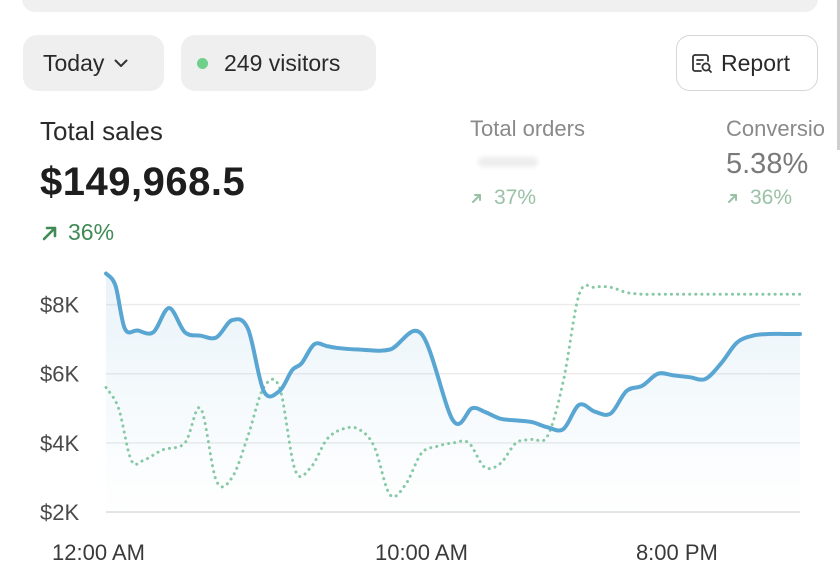 This screenshot has width=840, height=578. Describe the element at coordinates (59, 374) in the screenshot. I see `y-axis-tick-label: $6K` at that location.